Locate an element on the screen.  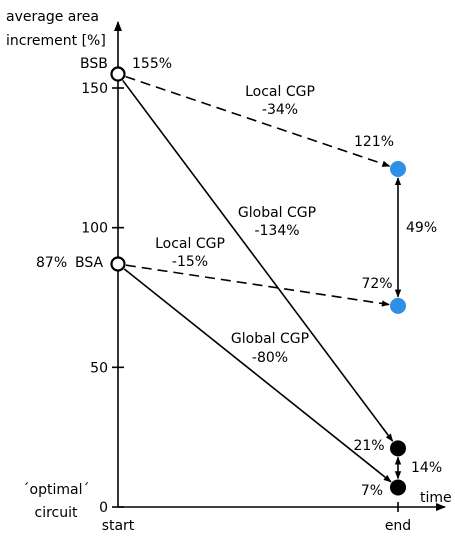
bsb-value-label: 155% is located at coordinates (152, 64).